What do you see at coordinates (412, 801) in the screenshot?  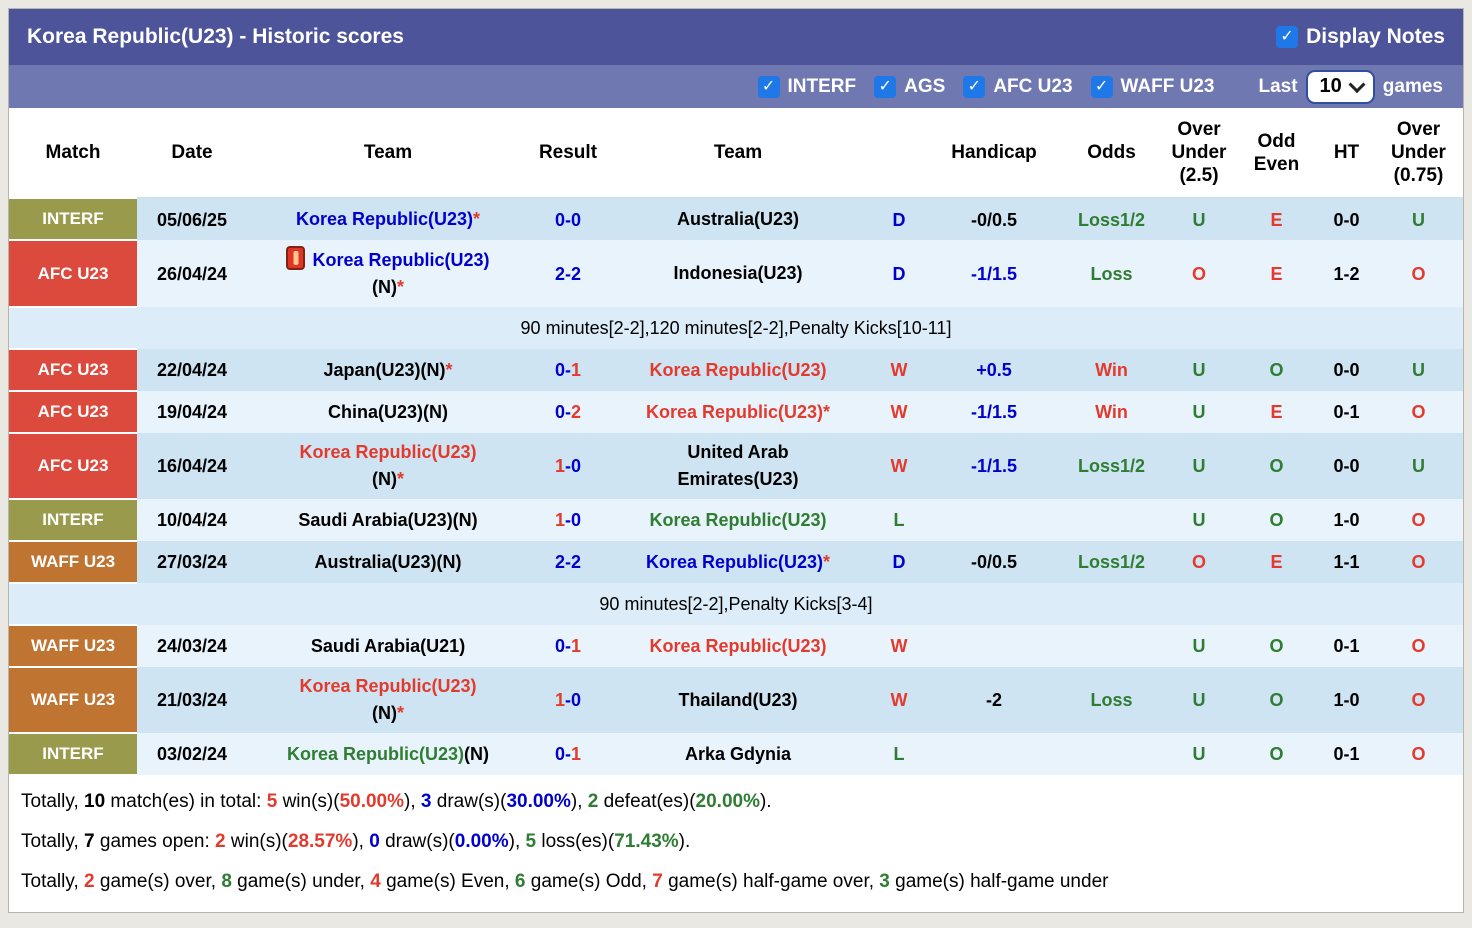 I see `summary-segment: ),` at bounding box center [412, 801].